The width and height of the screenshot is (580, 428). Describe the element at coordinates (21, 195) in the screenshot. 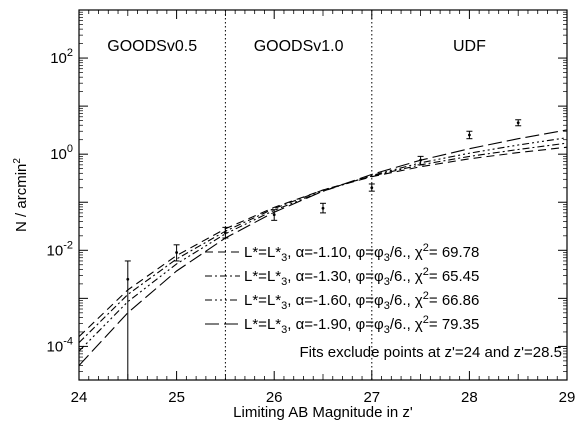

I see `y-axis-label: N / arcmin2` at that location.